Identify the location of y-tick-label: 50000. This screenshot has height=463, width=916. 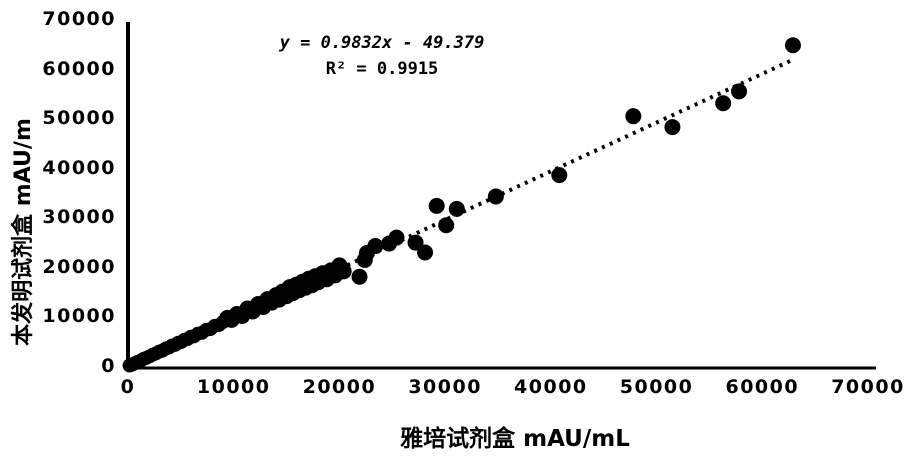
(79, 118).